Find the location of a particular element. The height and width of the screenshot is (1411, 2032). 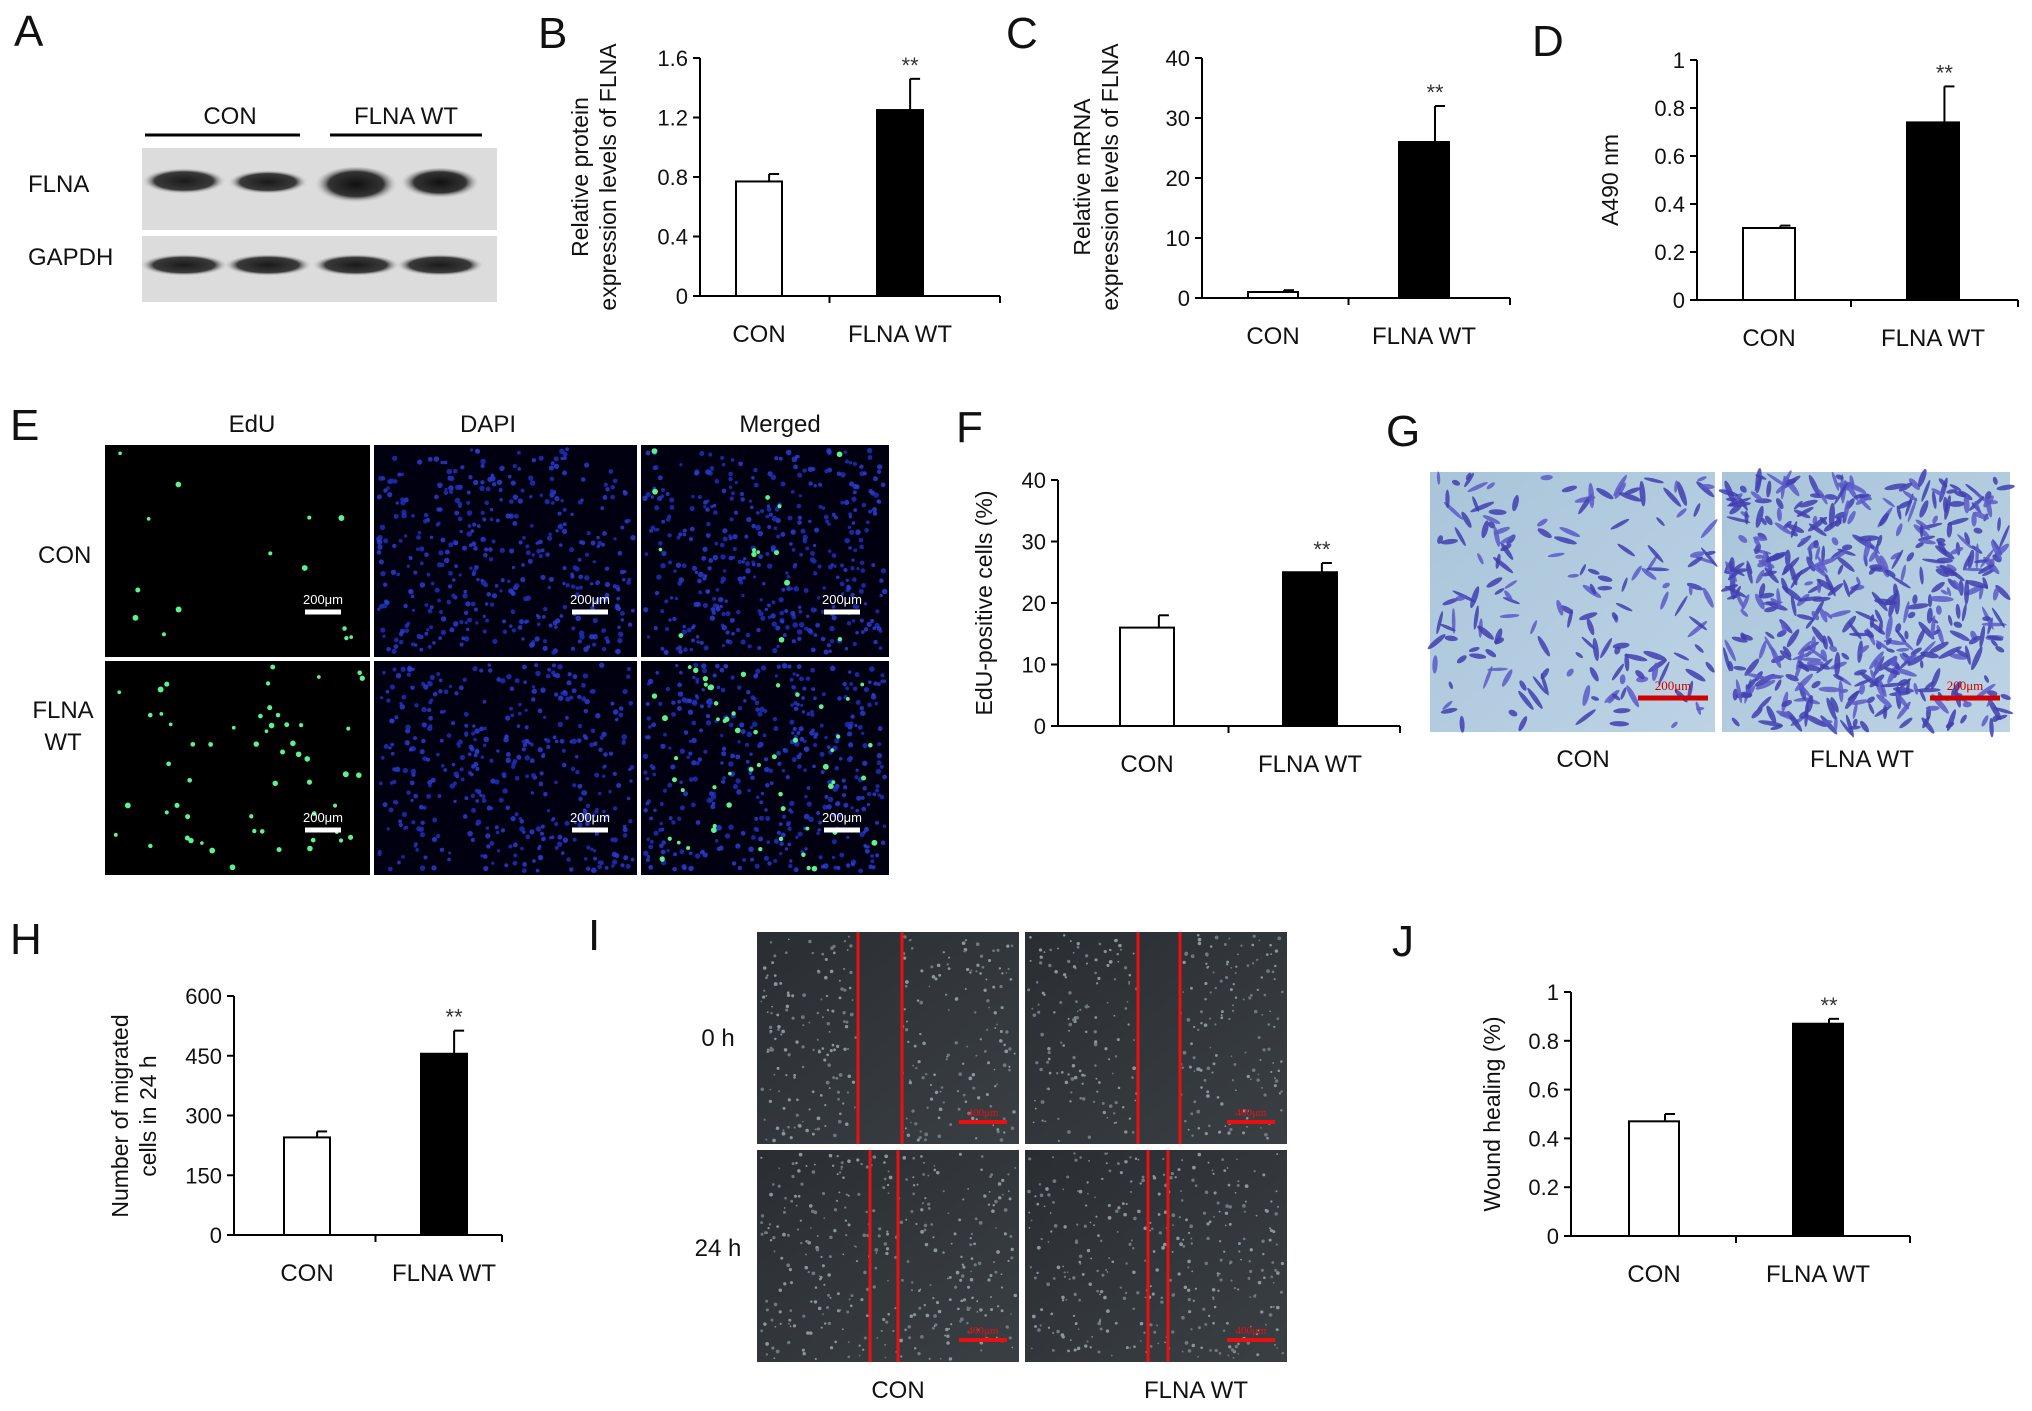

blot-band-gapdh-lane2 is located at coordinates (268, 265).